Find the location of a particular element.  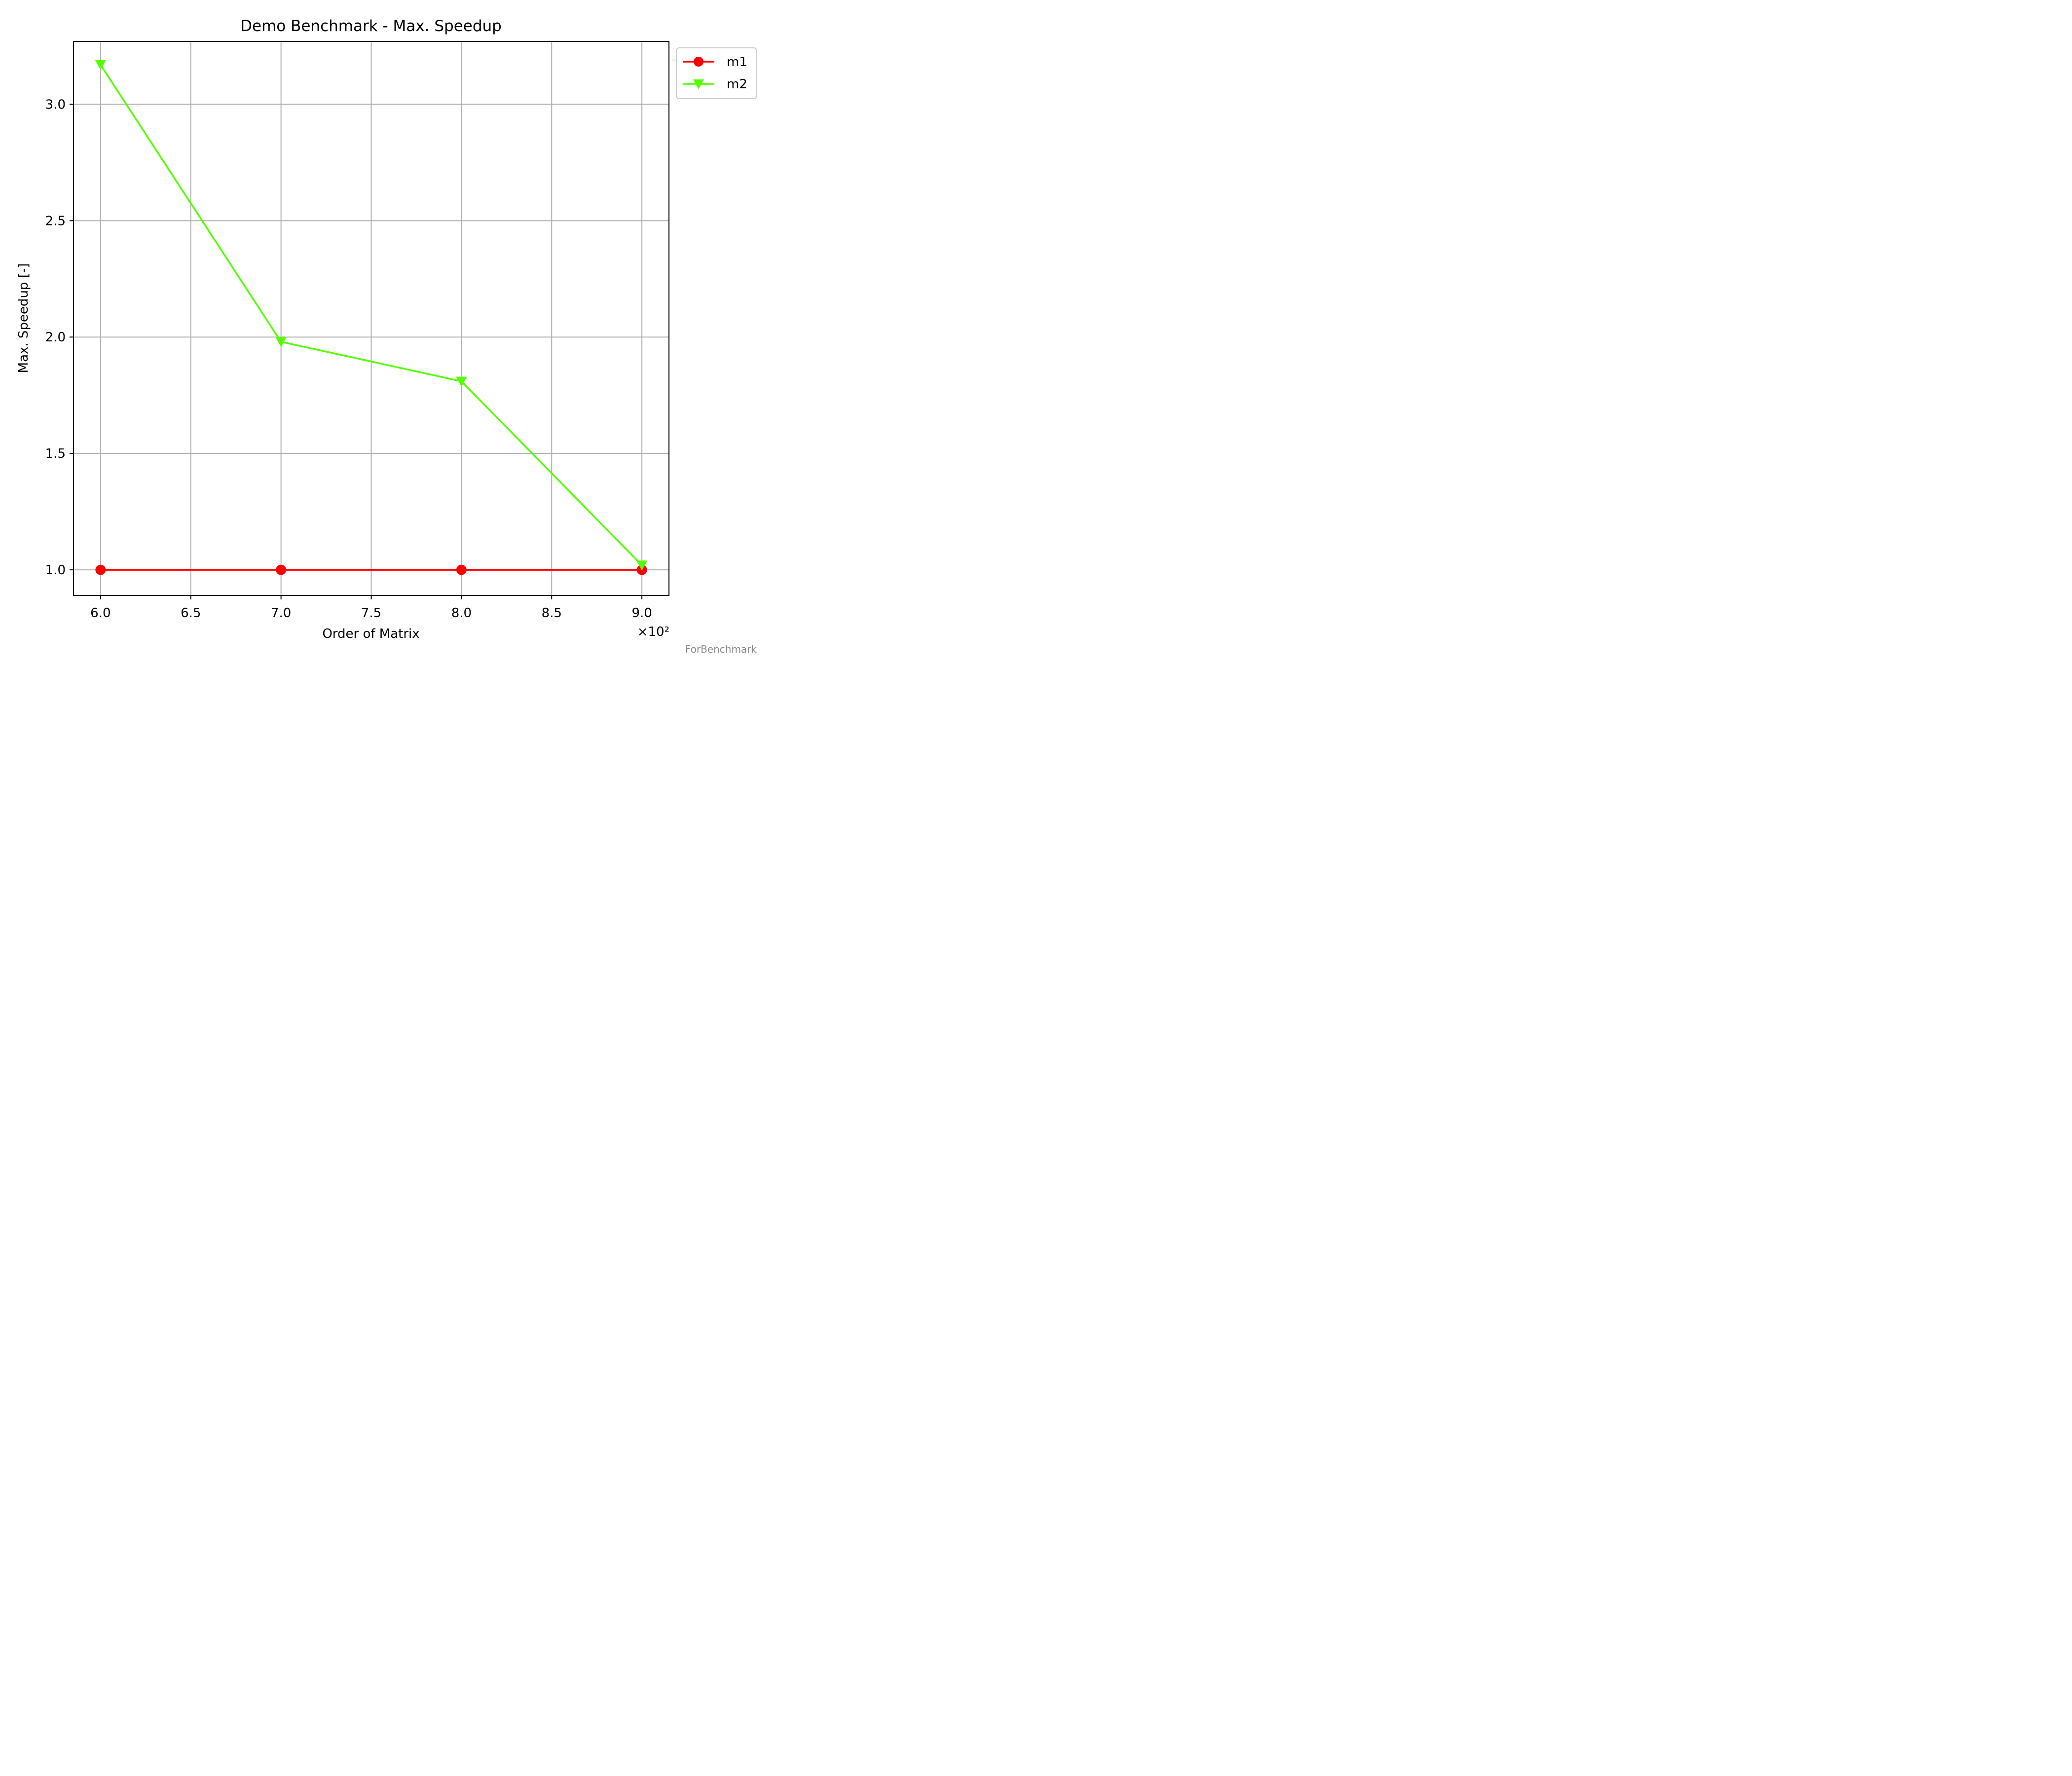

x-axis-scale-label: ×10² is located at coordinates (653, 632).